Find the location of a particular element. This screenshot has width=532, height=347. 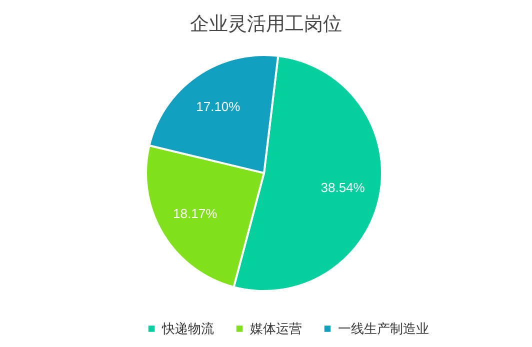

legend-label: 快递物流 is located at coordinates (187, 328).